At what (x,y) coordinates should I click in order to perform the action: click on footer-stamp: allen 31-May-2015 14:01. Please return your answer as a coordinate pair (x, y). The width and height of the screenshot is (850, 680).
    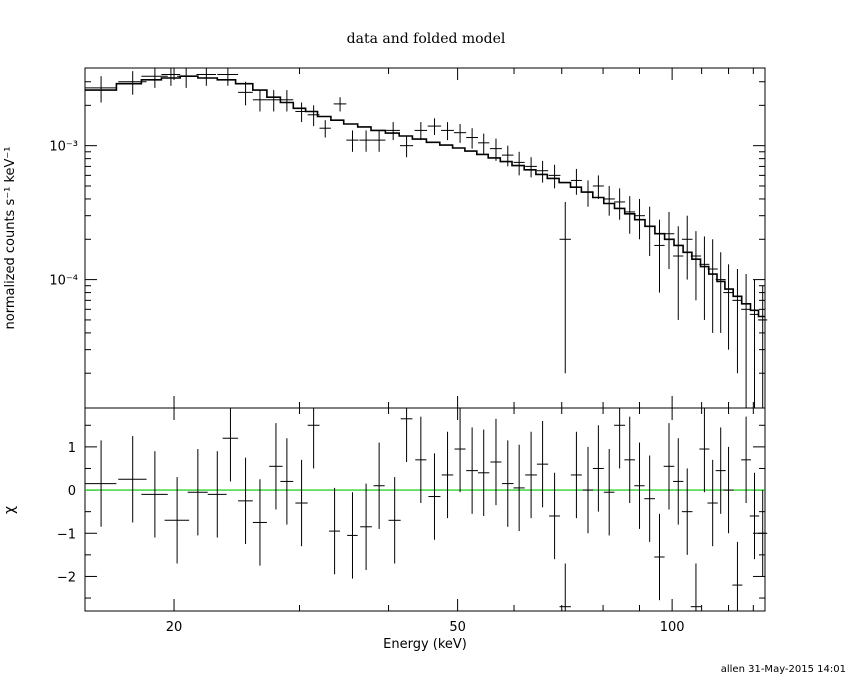
    Looking at the image, I should click on (783, 669).